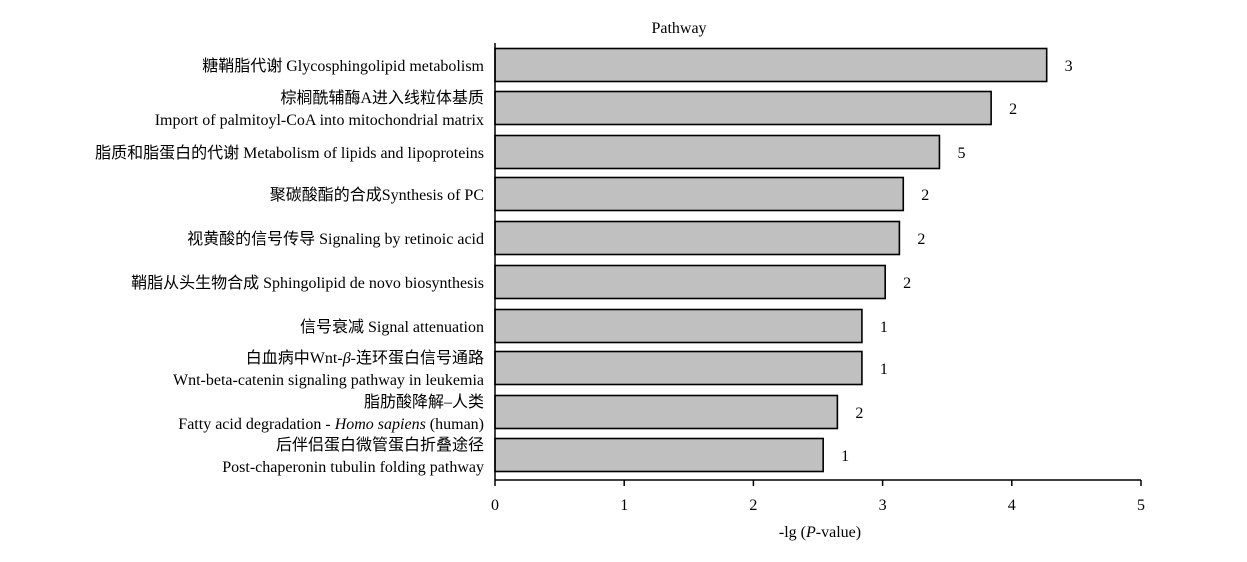  Describe the element at coordinates (335, 239) in the screenshot. I see `category-label: 视黄酸的信号传导 Signaling by retinoic acid` at that location.